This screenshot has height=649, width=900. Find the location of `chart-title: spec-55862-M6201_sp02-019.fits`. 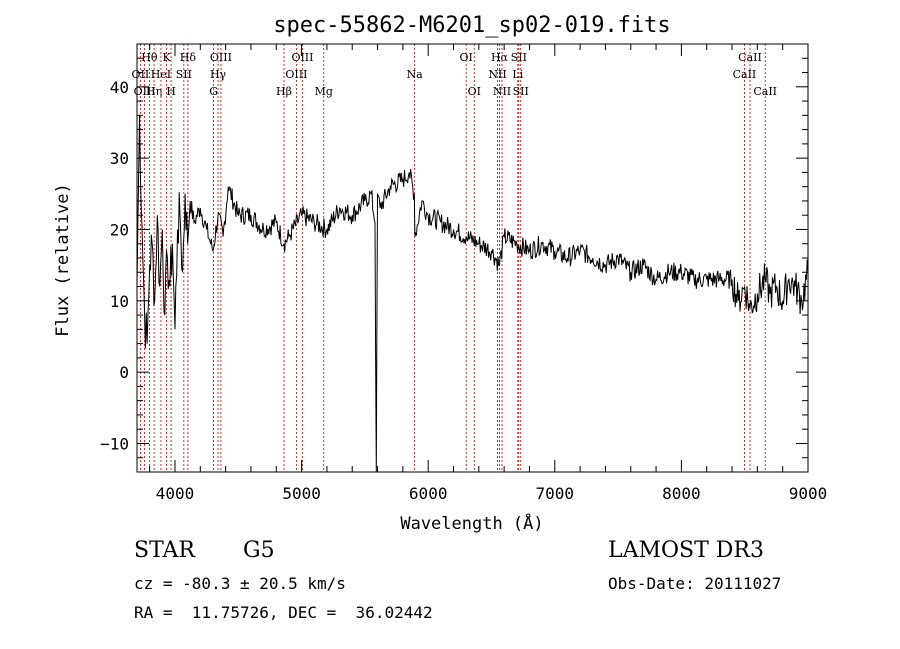

chart-title: spec-55862-M6201_sp02-019.fits is located at coordinates (471, 25).